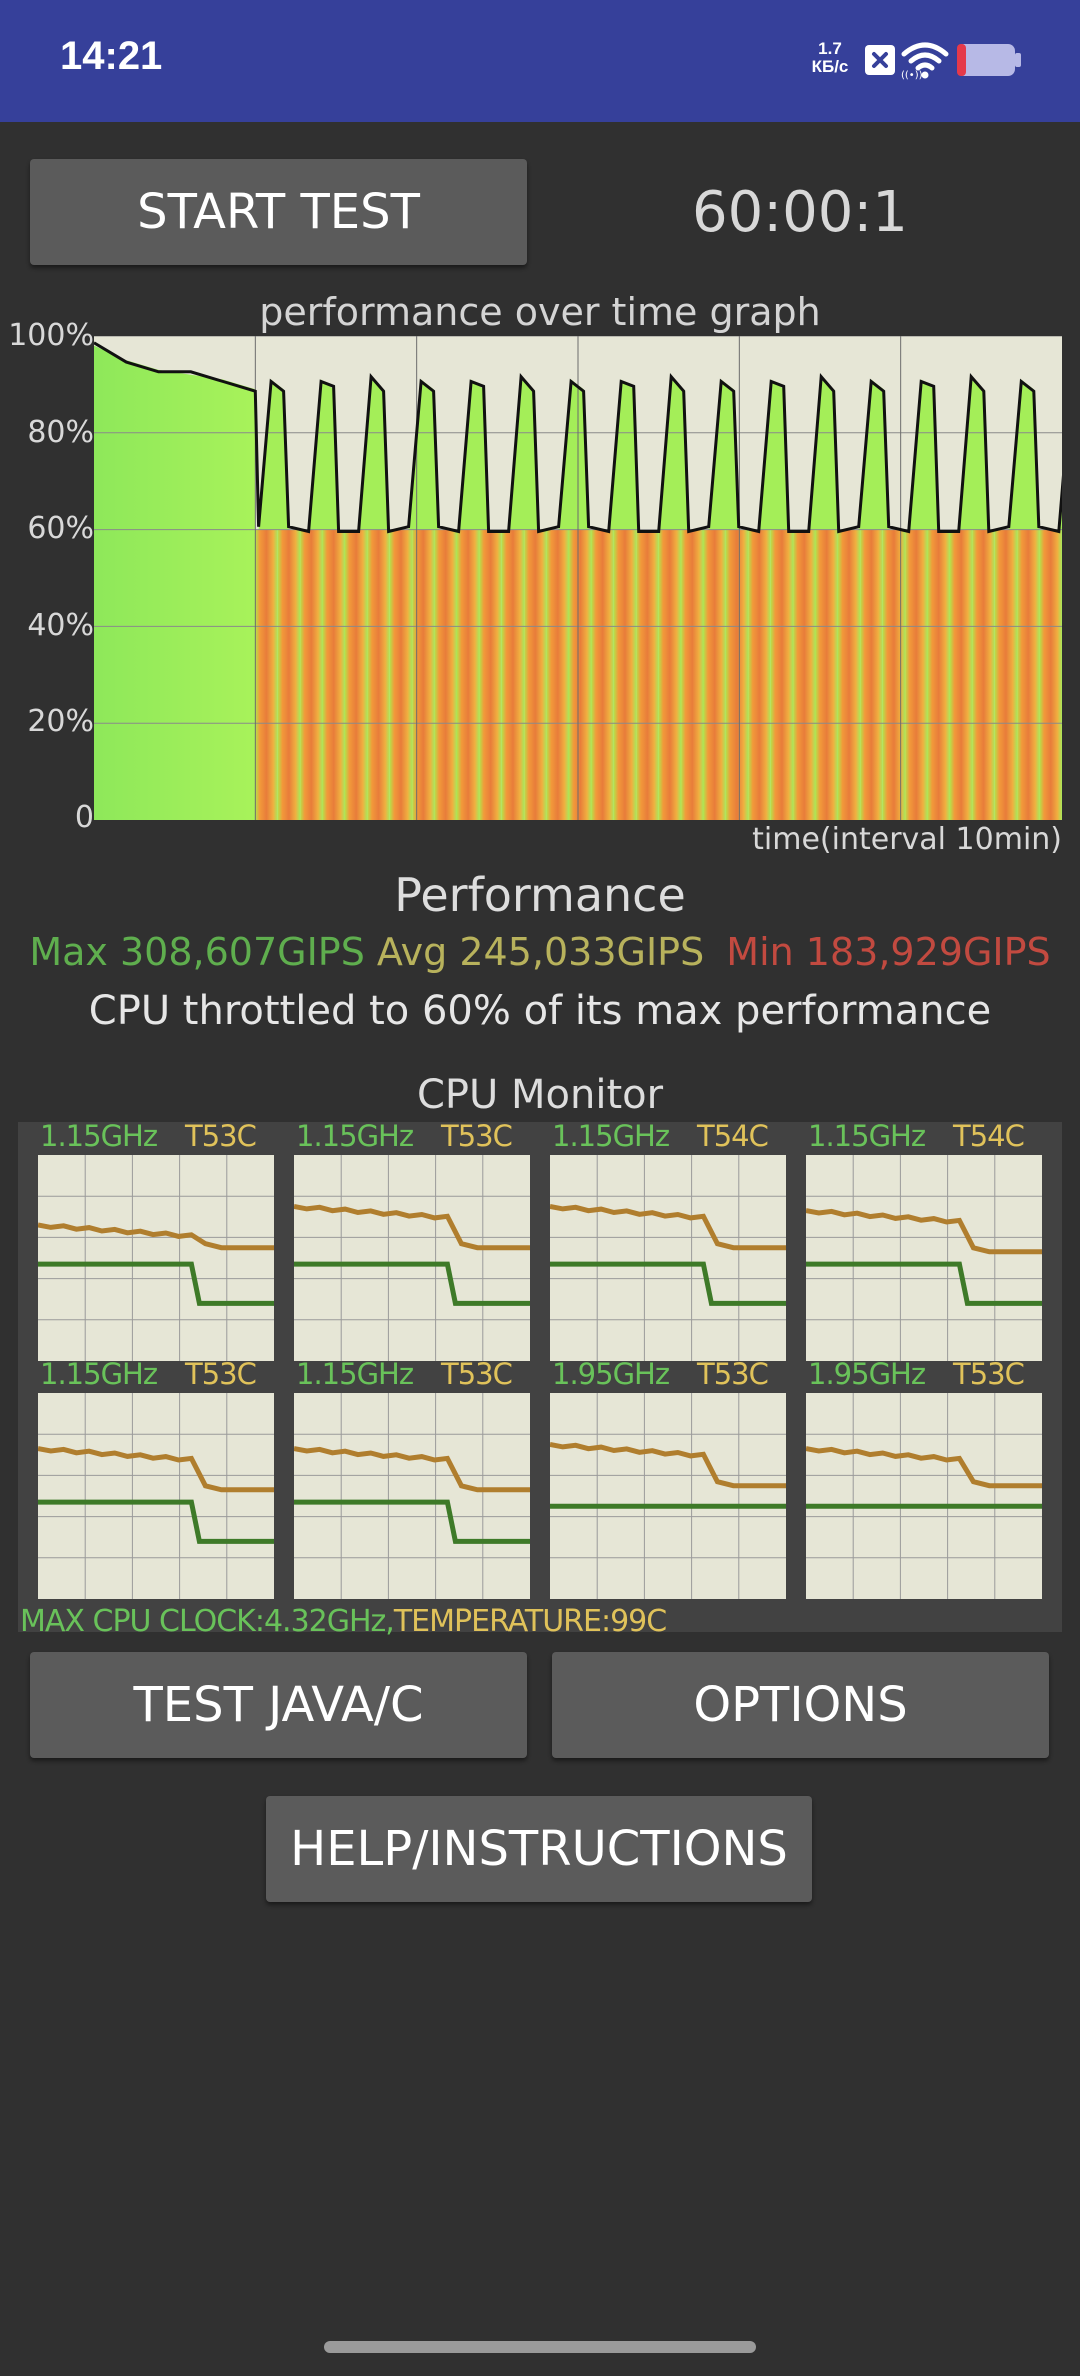 This screenshot has width=1080, height=2376. I want to click on options-button: OPTIONS, so click(800, 1705).